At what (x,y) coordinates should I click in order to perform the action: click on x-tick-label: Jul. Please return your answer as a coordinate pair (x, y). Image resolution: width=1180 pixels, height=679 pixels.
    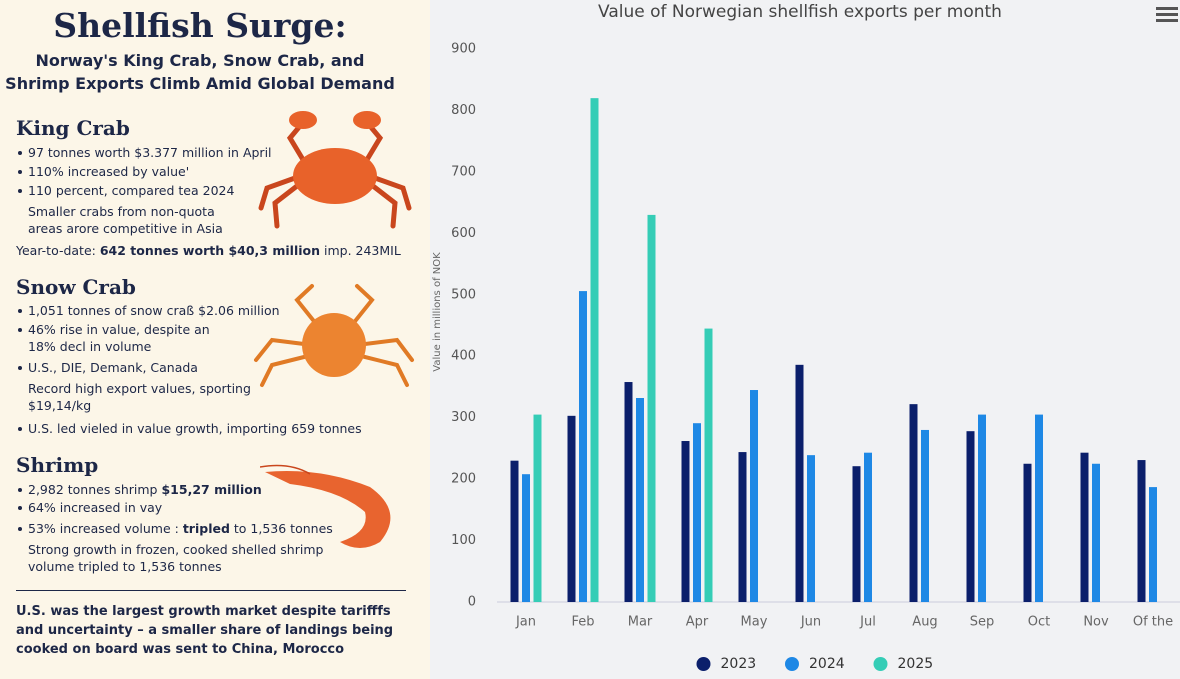
    Looking at the image, I should click on (867, 622).